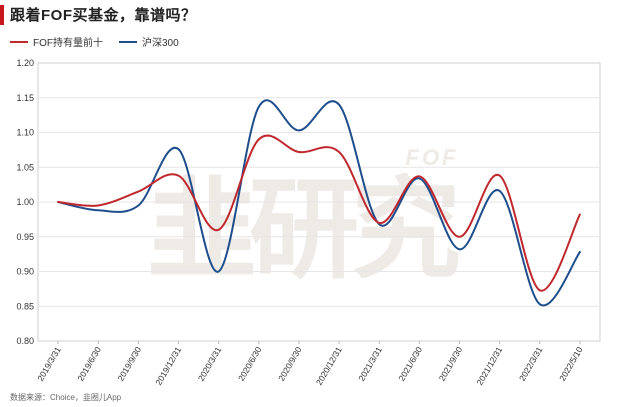  I want to click on y-tick-label: 1.15, so click(25, 98).